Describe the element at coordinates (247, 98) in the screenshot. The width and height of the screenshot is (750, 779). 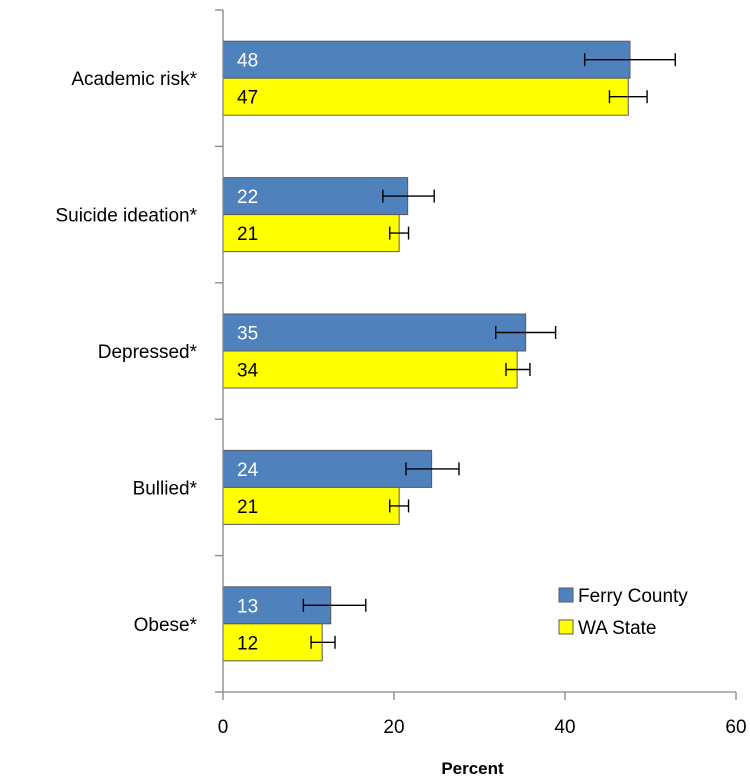
I see `data-label: 47` at that location.